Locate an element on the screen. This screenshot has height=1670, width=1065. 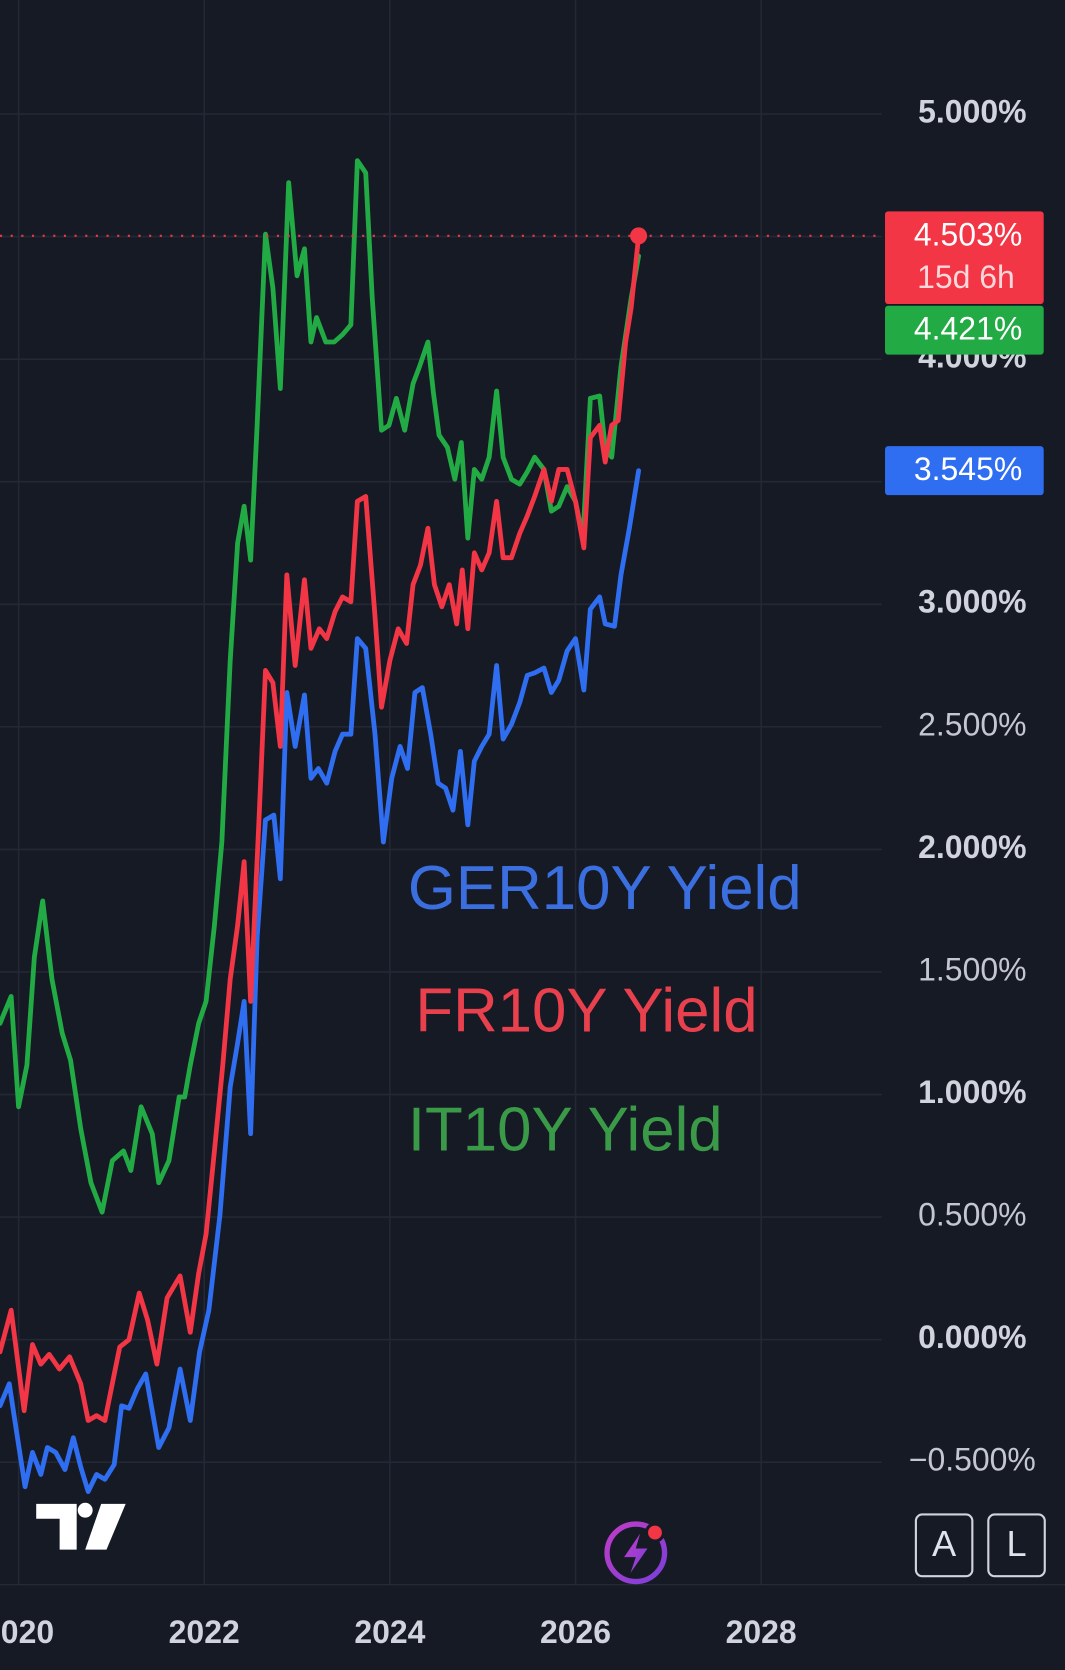
legend-label: GER10Y Yield is located at coordinates (605, 888).